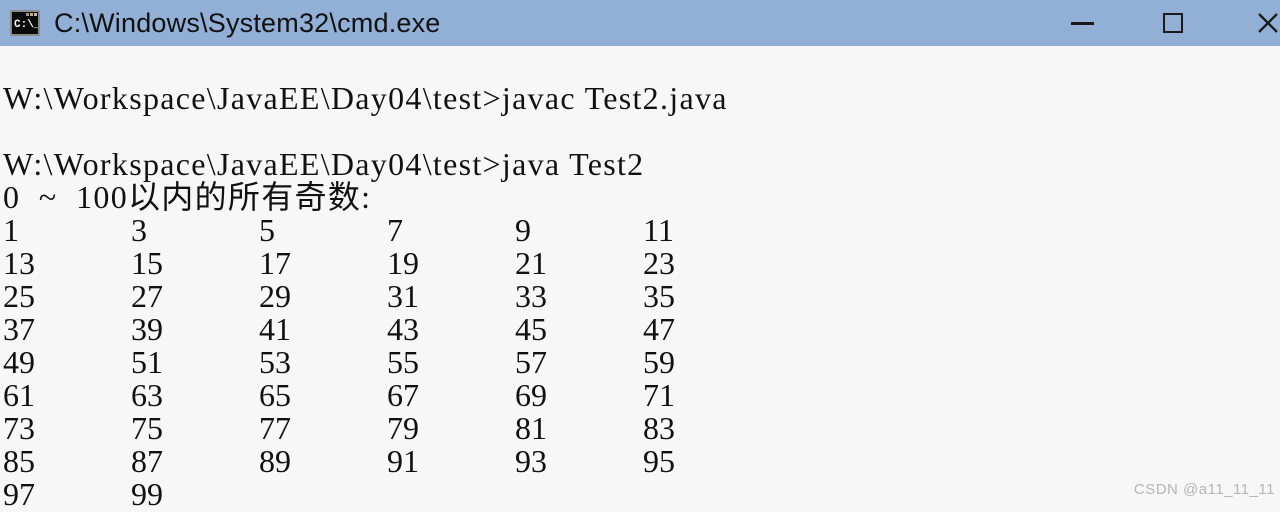 The width and height of the screenshot is (1280, 512). What do you see at coordinates (275, 362) in the screenshot?
I see `number-cell: 53` at bounding box center [275, 362].